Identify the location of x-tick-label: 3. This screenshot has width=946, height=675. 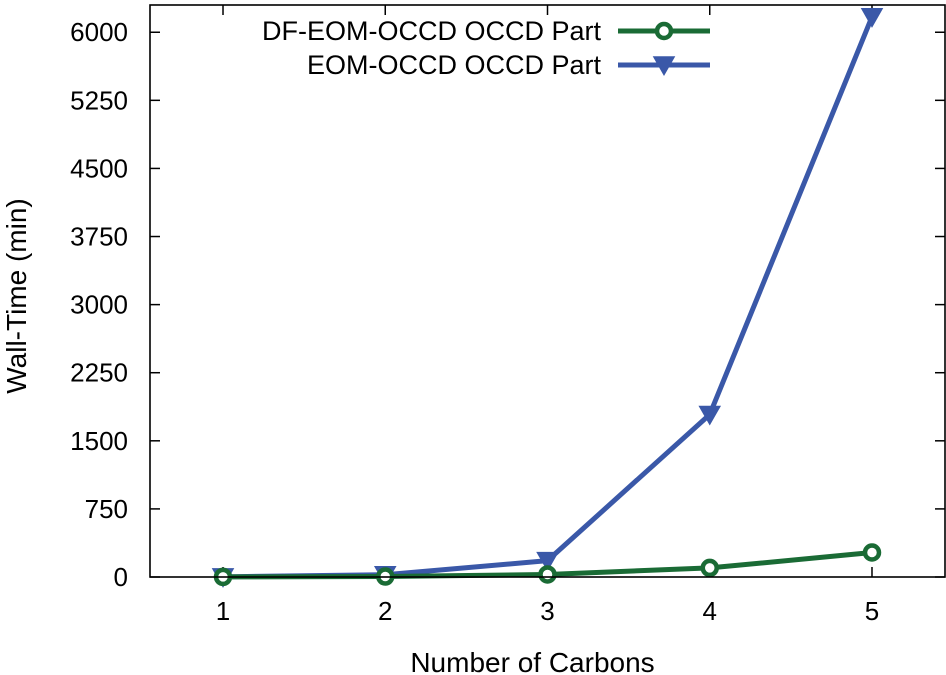
(547, 611).